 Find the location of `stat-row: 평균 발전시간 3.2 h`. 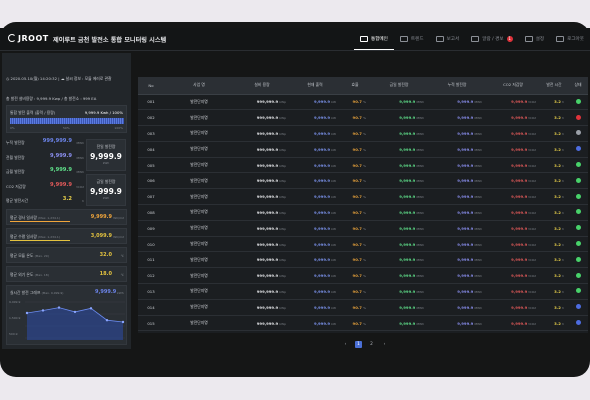

stat-row: 평균 발전시간 3.2 h is located at coordinates (45, 201).